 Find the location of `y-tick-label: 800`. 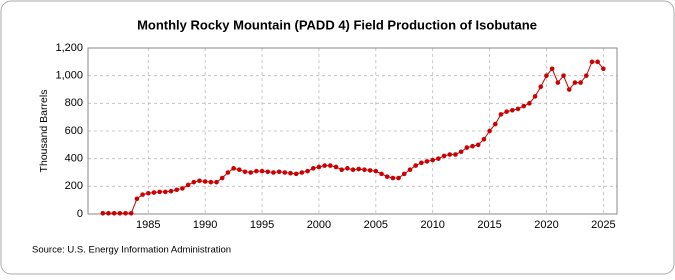

y-tick-label: 800 is located at coordinates (74, 103).